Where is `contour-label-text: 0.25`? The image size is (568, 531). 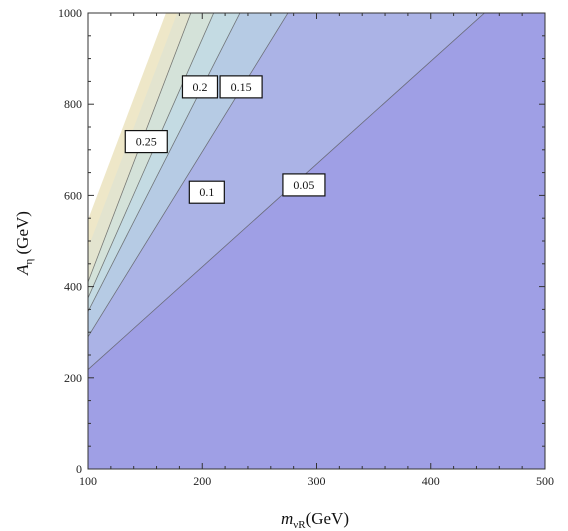
contour-label-text: 0.25 is located at coordinates (146, 142).